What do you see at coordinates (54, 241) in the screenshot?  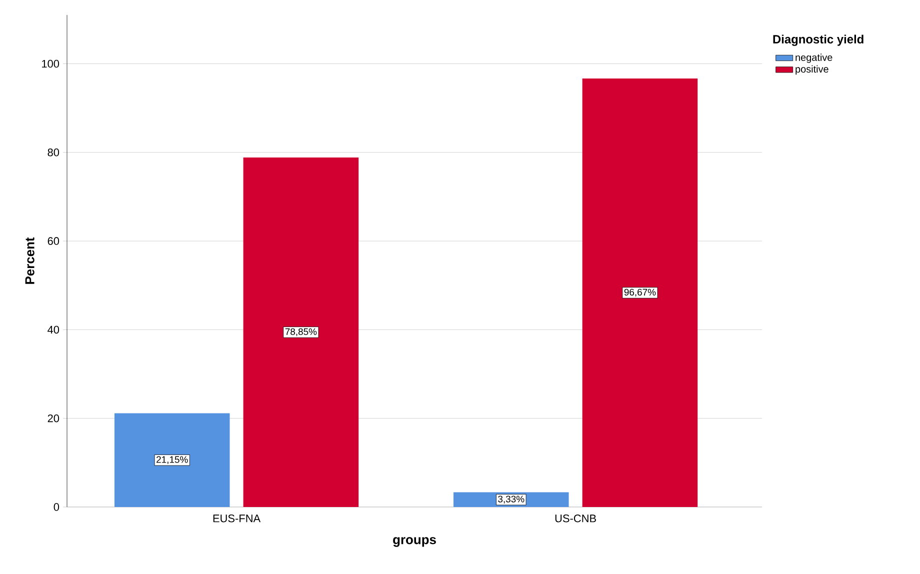 I see `y-tick-label: 60` at bounding box center [54, 241].